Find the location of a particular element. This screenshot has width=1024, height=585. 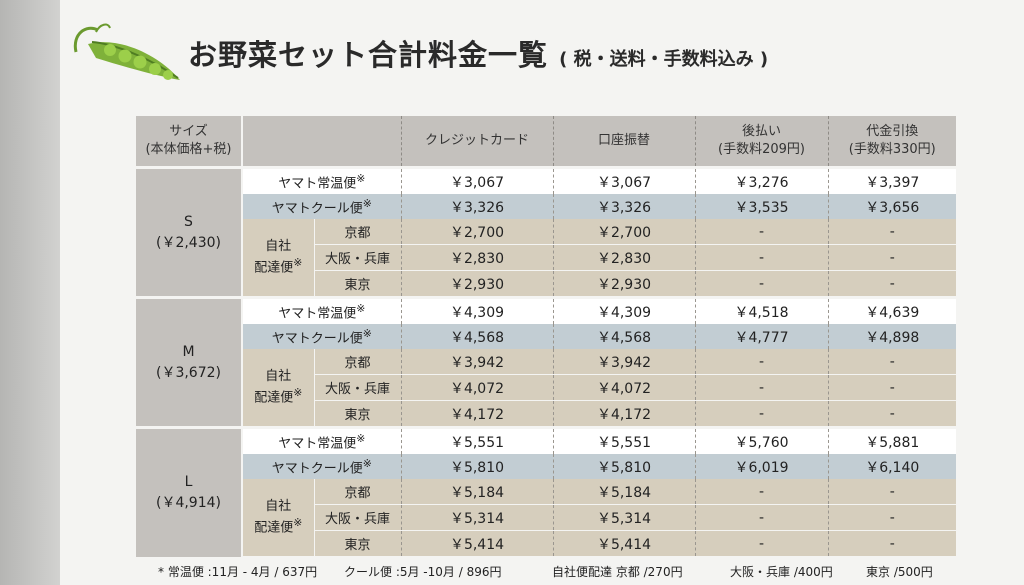

header-size: サイズ (本体価格+税) is located at coordinates (189, 142).